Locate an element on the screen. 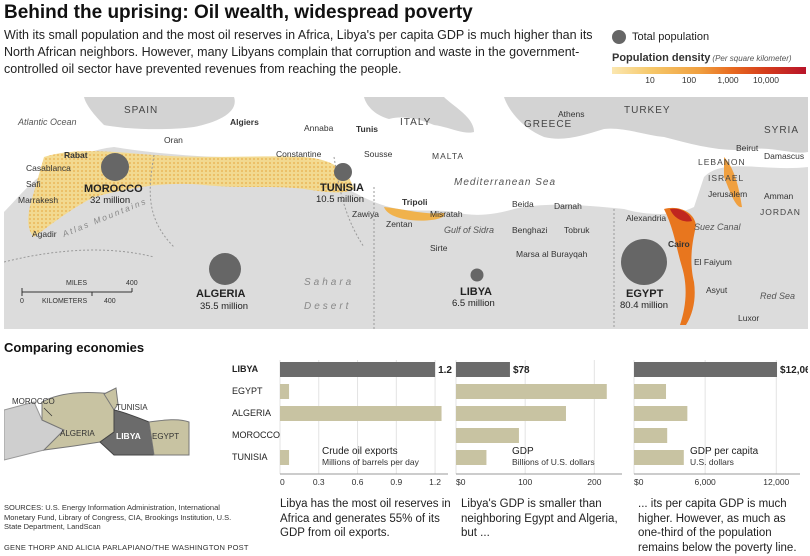 This screenshot has width=810, height=556. libya-population-circle is located at coordinates (477, 275).